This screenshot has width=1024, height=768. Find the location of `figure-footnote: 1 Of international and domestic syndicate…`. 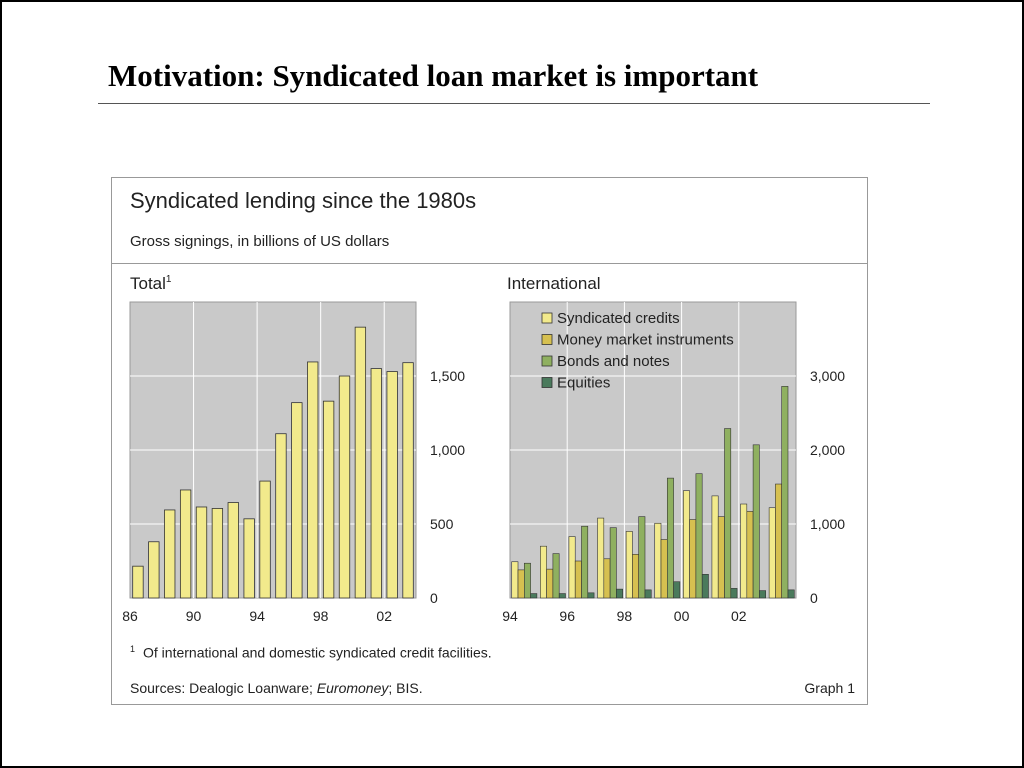

figure-footnote: 1 Of international and domestic syndicate… is located at coordinates (311, 652).